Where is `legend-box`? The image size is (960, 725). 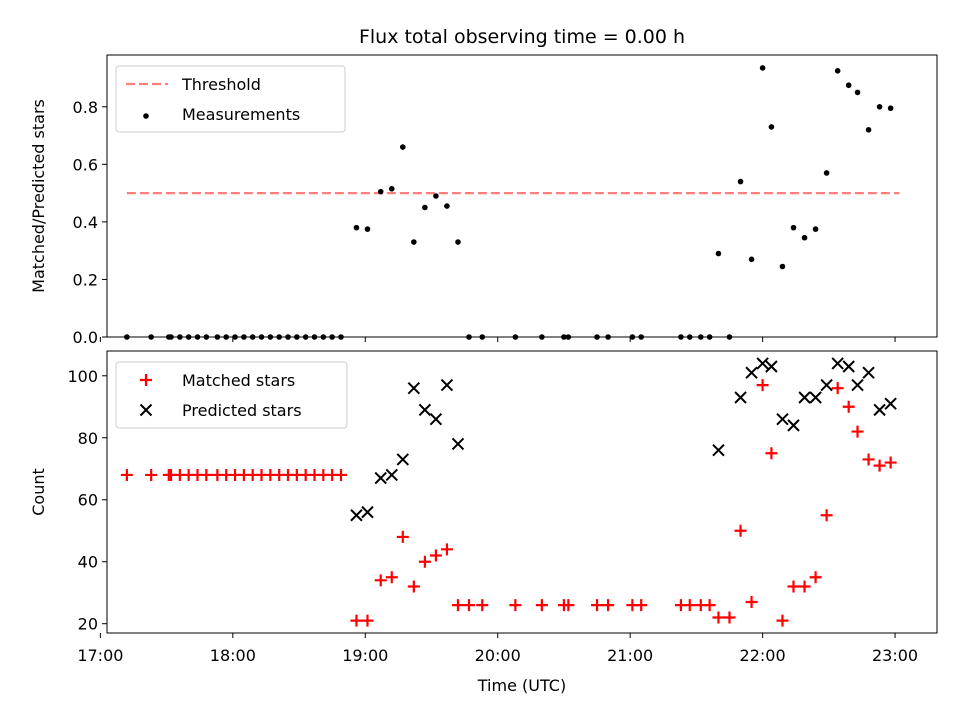
legend-box is located at coordinates (231, 395).